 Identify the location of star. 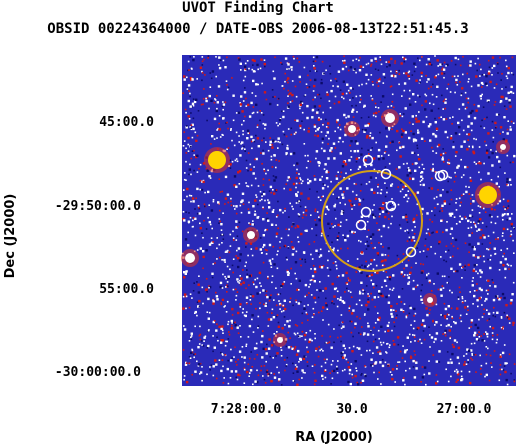
(352, 129).